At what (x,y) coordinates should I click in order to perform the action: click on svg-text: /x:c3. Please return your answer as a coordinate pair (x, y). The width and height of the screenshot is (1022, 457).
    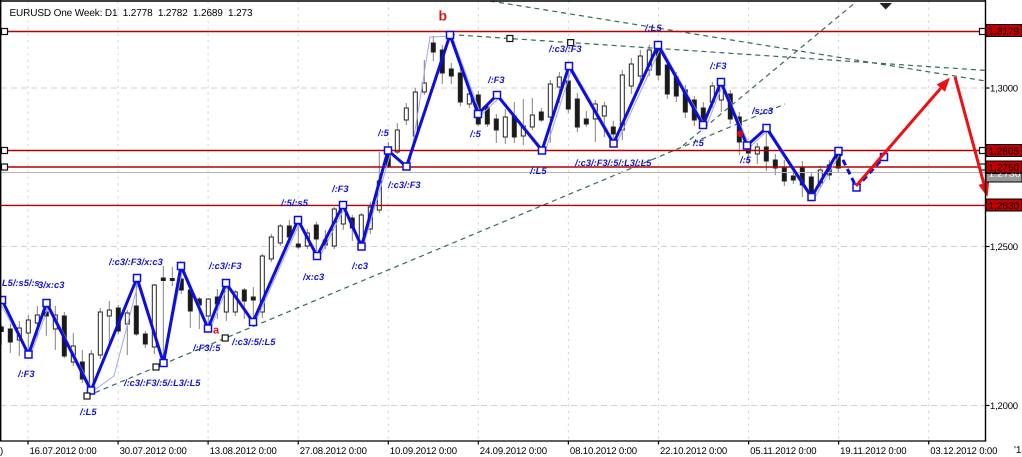
    Looking at the image, I should click on (313, 277).